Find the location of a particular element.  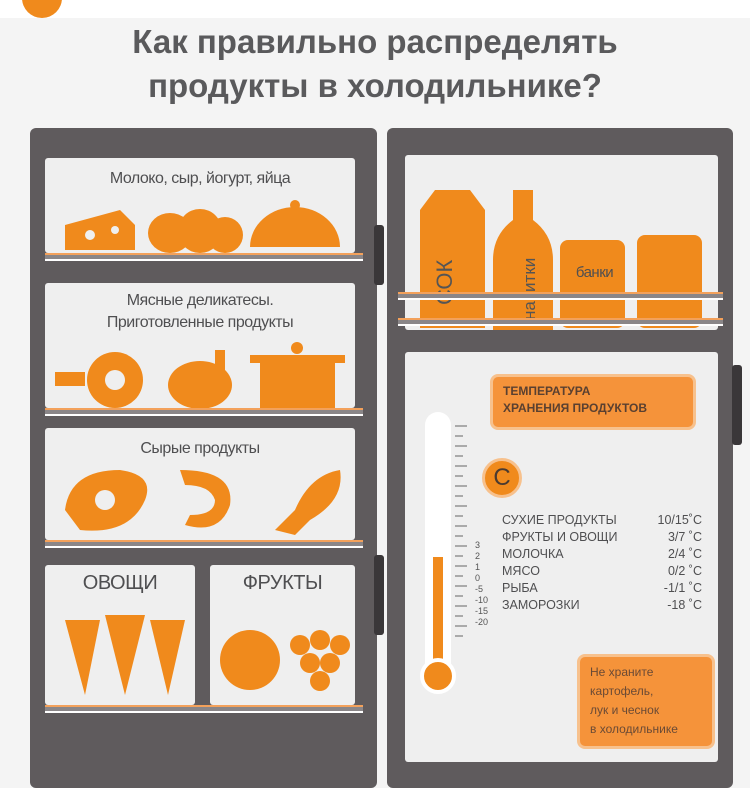

temperature-range: 2/4 ˚C is located at coordinates (684, 554).